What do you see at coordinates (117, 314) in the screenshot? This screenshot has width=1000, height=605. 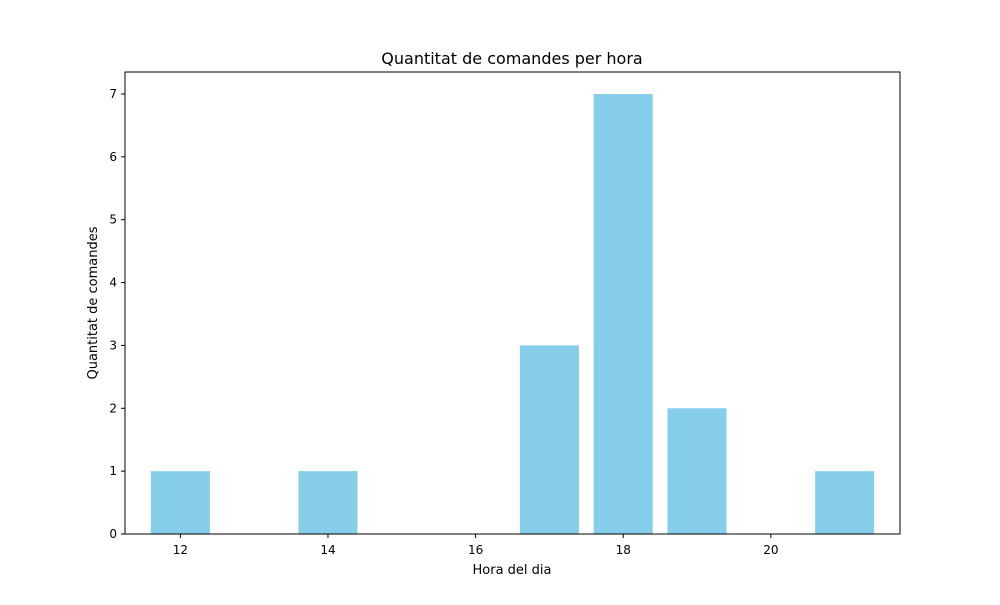 I see `y-ticks: 0 1 2 3 4 5 6 7` at bounding box center [117, 314].